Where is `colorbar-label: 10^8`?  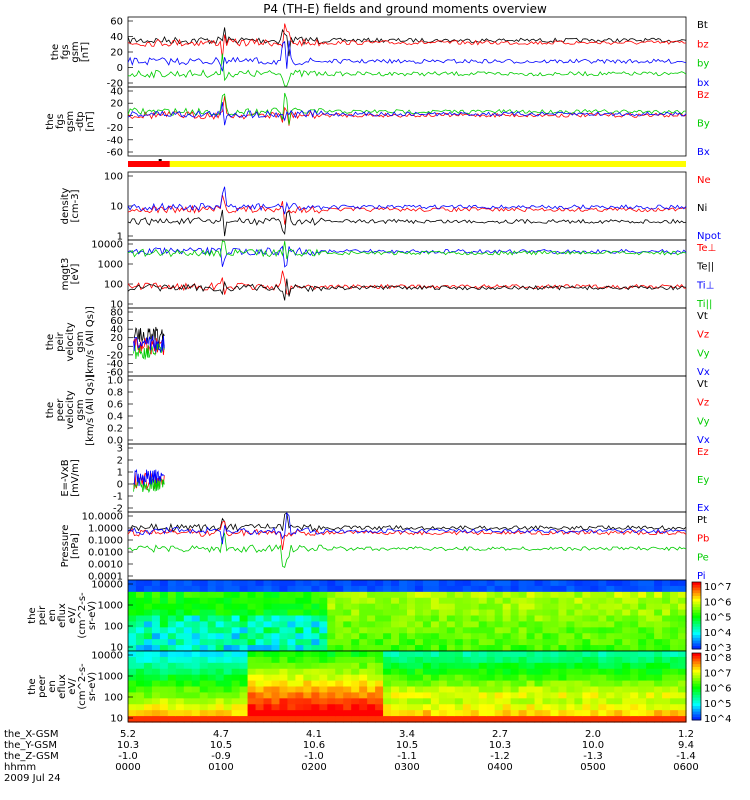
colorbar-label: 10^8 is located at coordinates (717, 658).